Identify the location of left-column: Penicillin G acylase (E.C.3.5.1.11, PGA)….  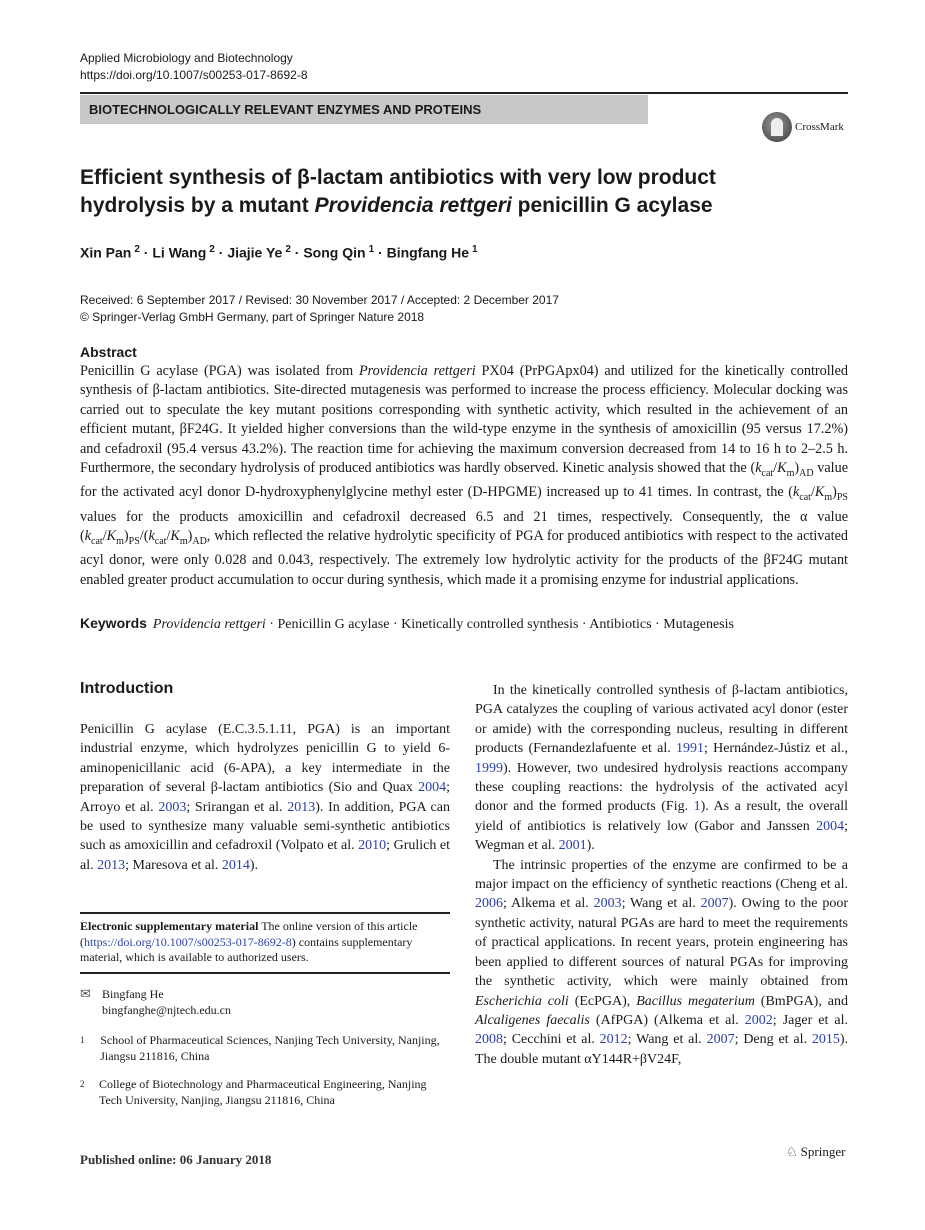
(265, 797).